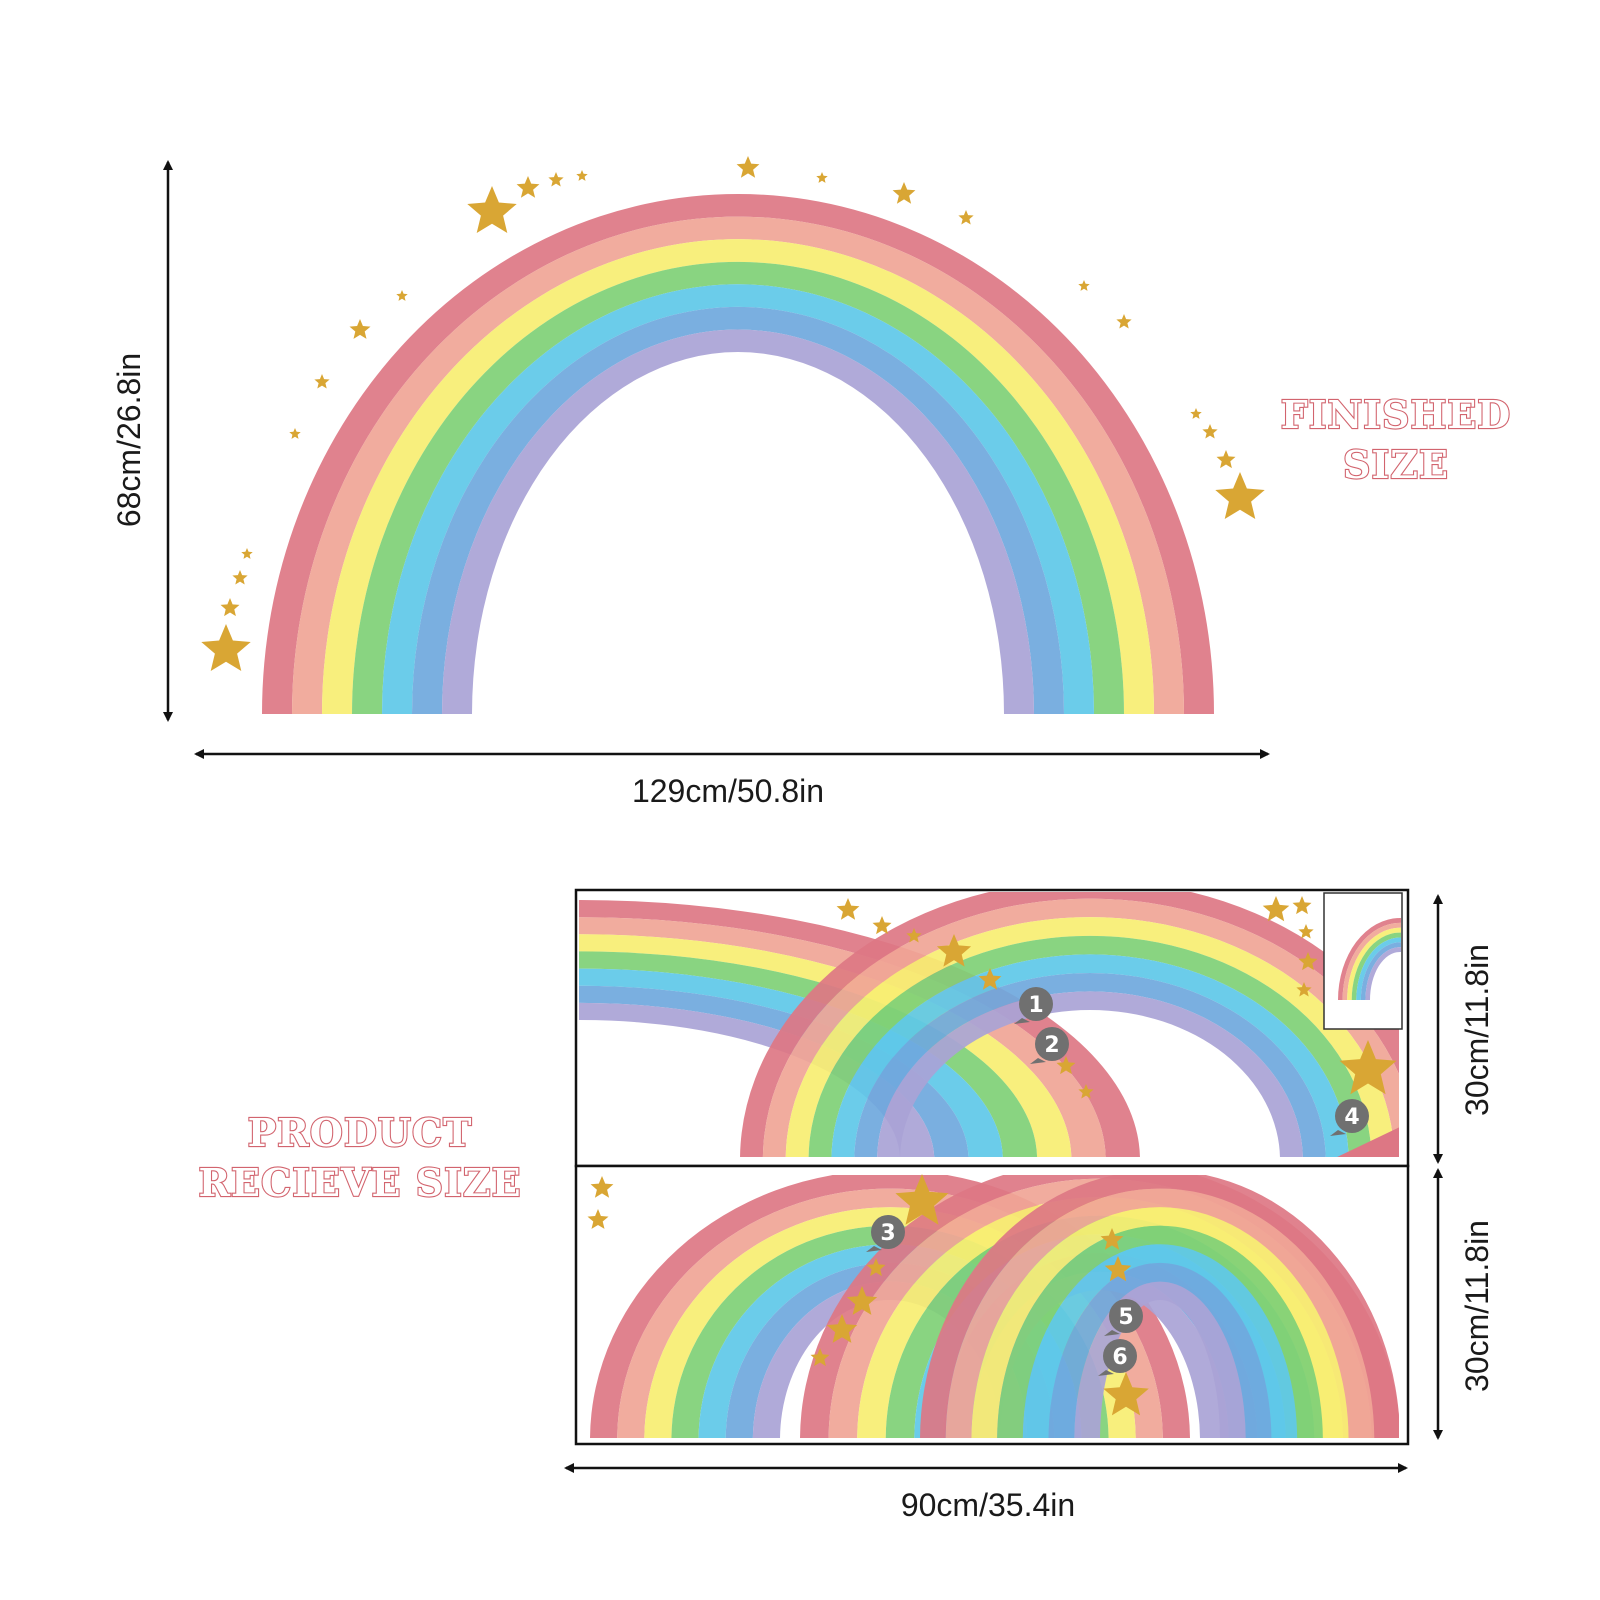  What do you see at coordinates (728, 791) in the screenshot?
I see `finished-width-label: 129cm/50.8in` at bounding box center [728, 791].